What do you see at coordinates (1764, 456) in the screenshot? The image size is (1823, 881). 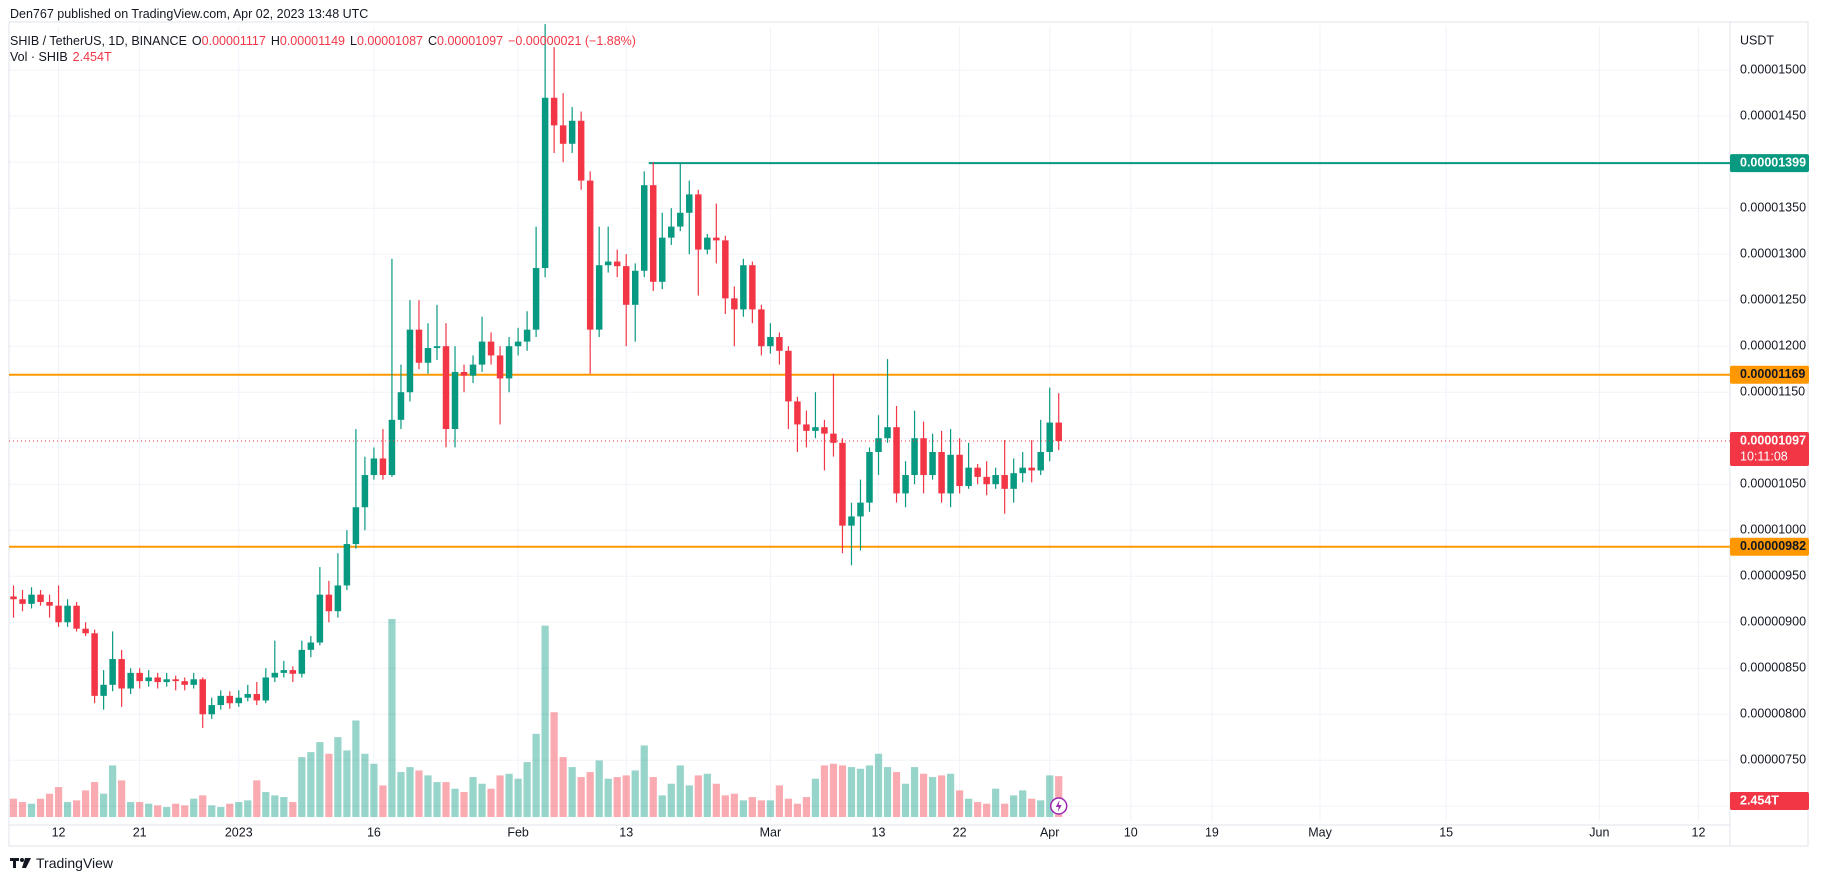 I see `countdown: 10:11:08` at bounding box center [1764, 456].